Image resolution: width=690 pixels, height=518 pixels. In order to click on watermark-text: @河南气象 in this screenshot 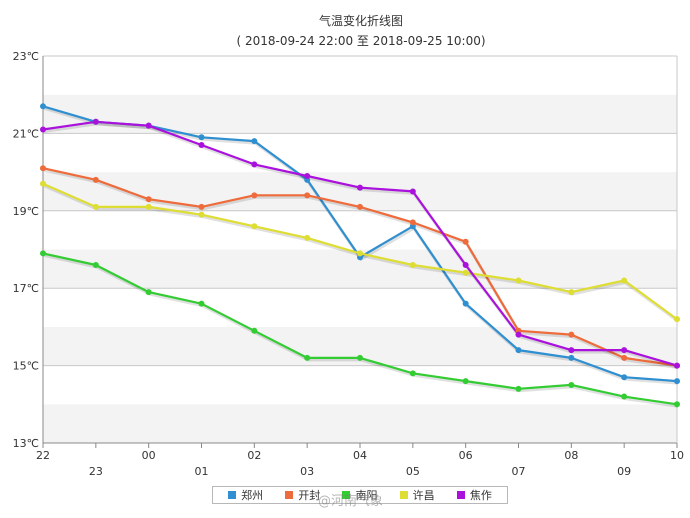, I will do `click(351, 501)`.